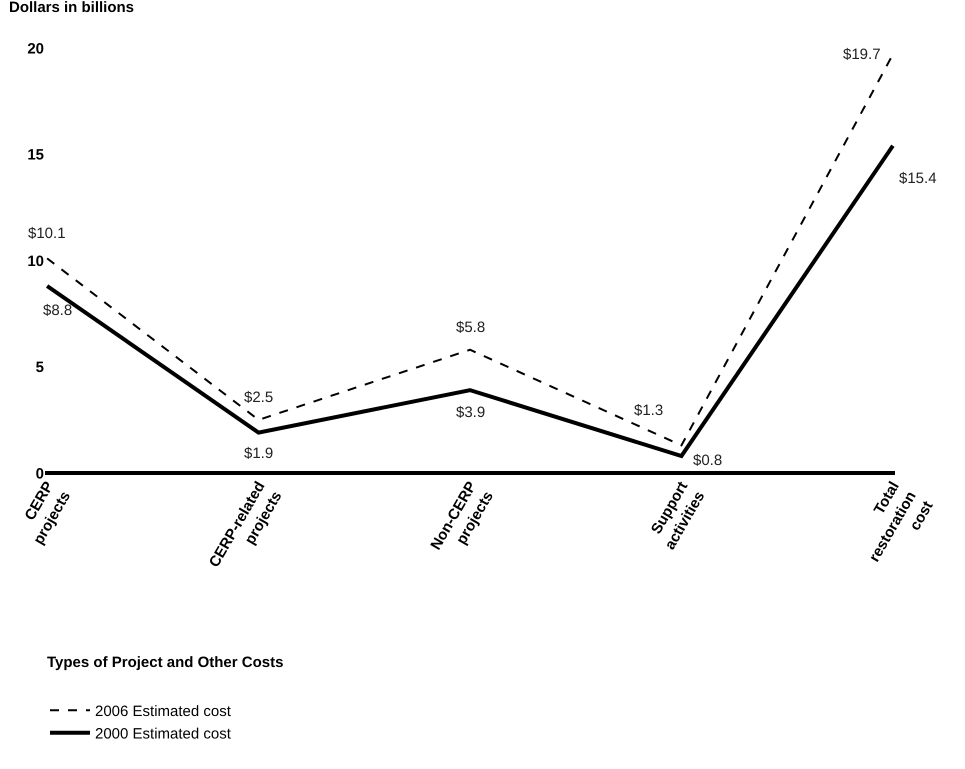 Image resolution: width=965 pixels, height=769 pixels. I want to click on y-tick-label: 10, so click(35, 261).